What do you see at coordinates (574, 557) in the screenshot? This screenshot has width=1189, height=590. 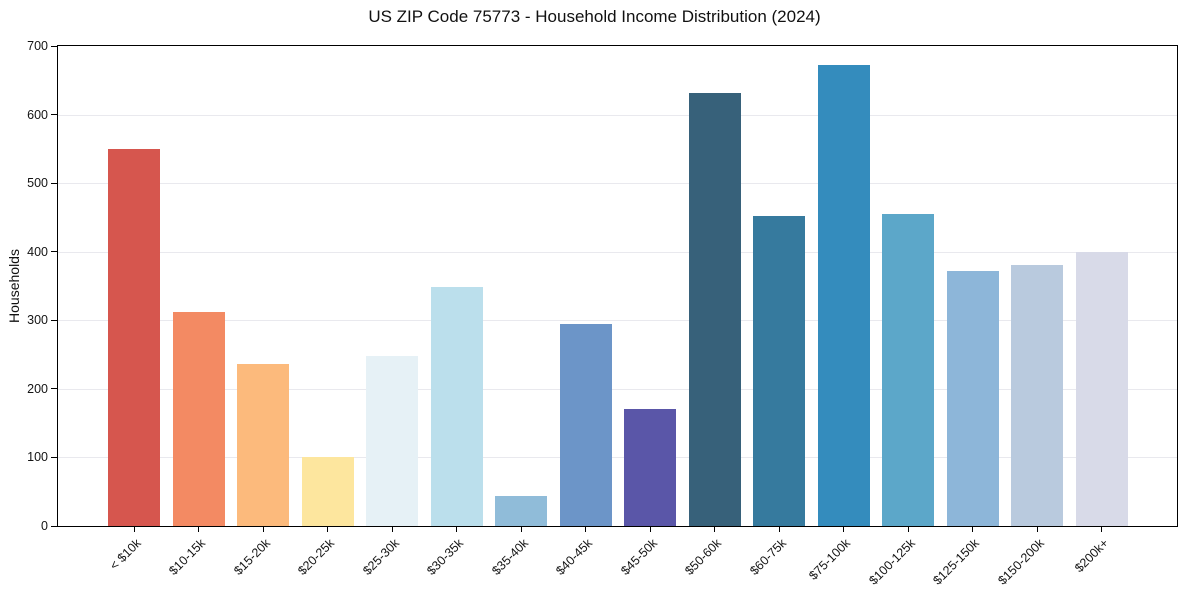 I see `x-tick-label-text: $40-45k` at bounding box center [574, 557].